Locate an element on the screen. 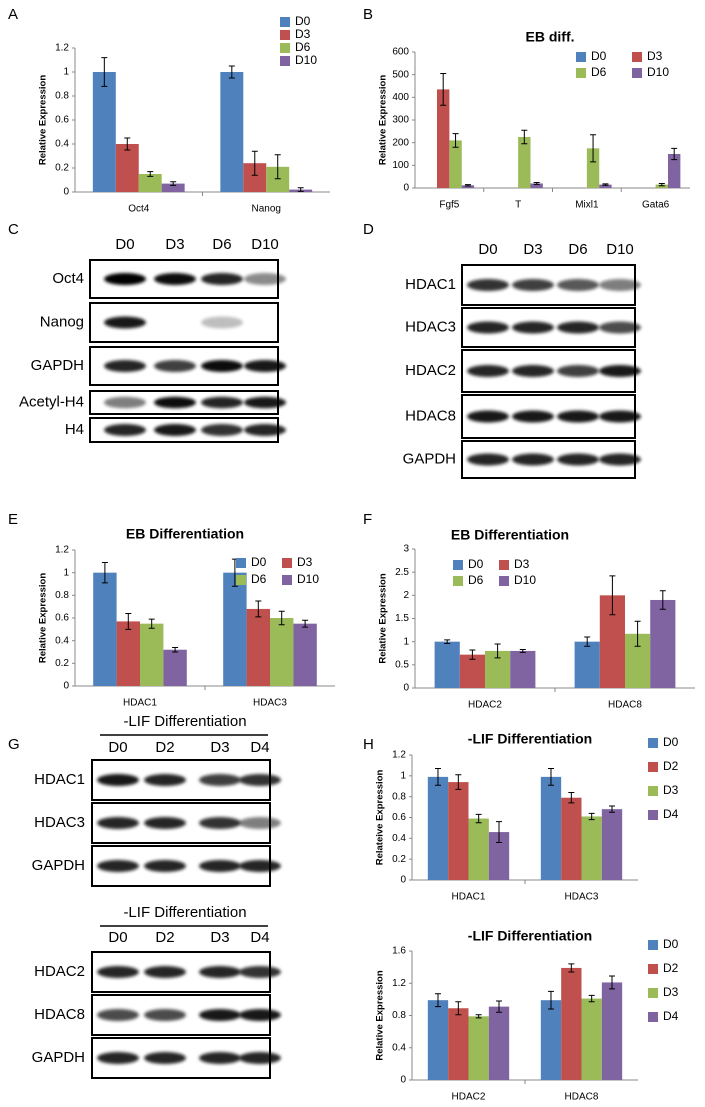  lane-label: D4 is located at coordinates (259, 747).